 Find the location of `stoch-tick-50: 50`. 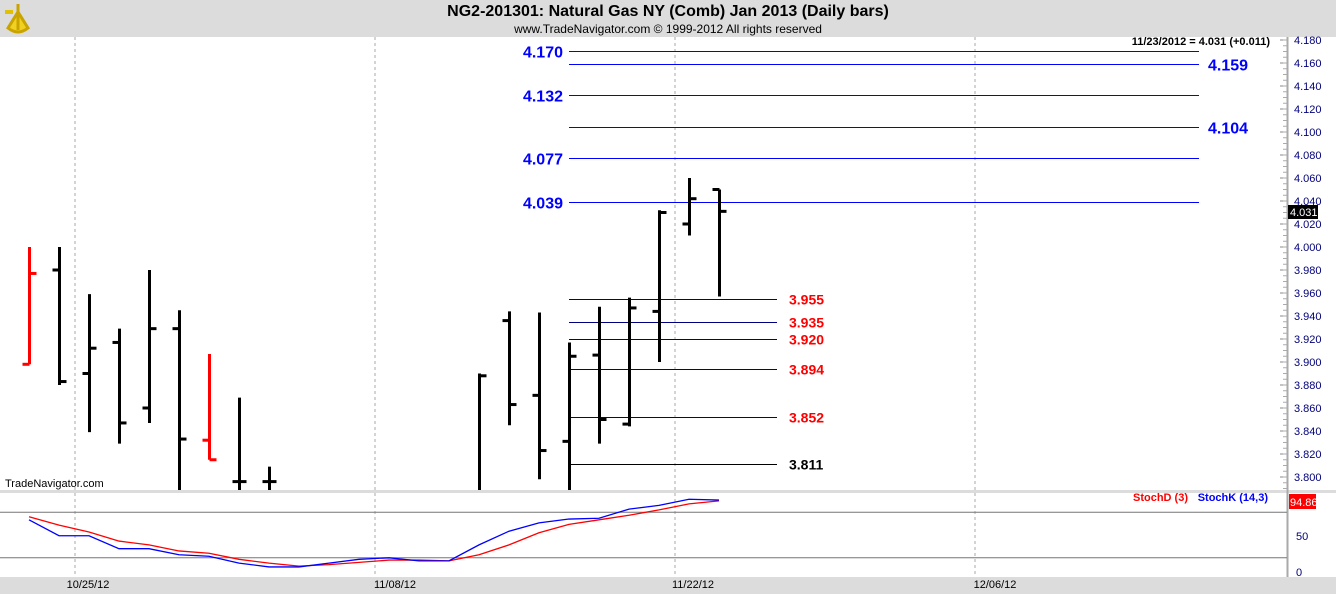

stoch-tick-50: 50 is located at coordinates (1302, 537).